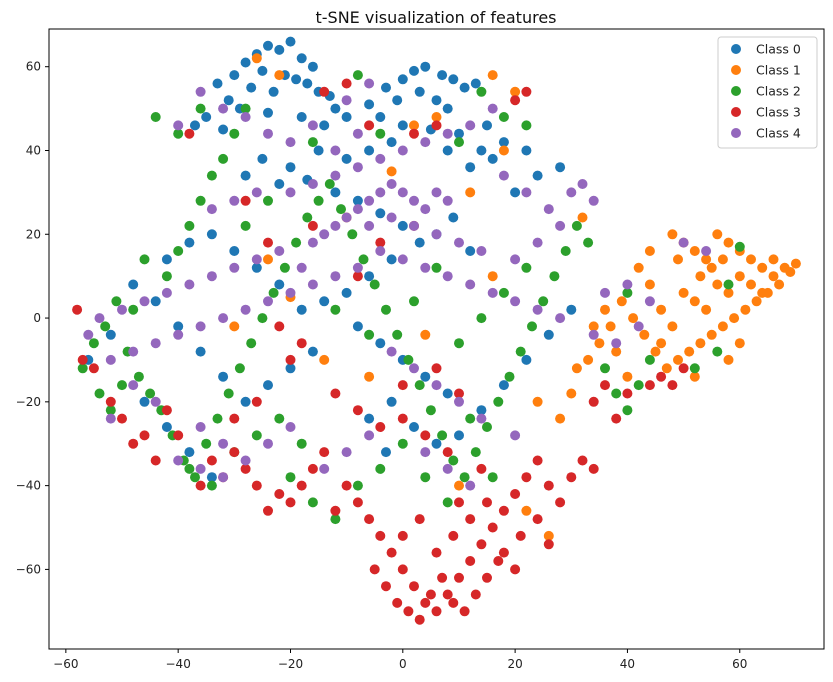  What do you see at coordinates (778, 49) in the screenshot?
I see `legend-label: Class 0` at bounding box center [778, 49].